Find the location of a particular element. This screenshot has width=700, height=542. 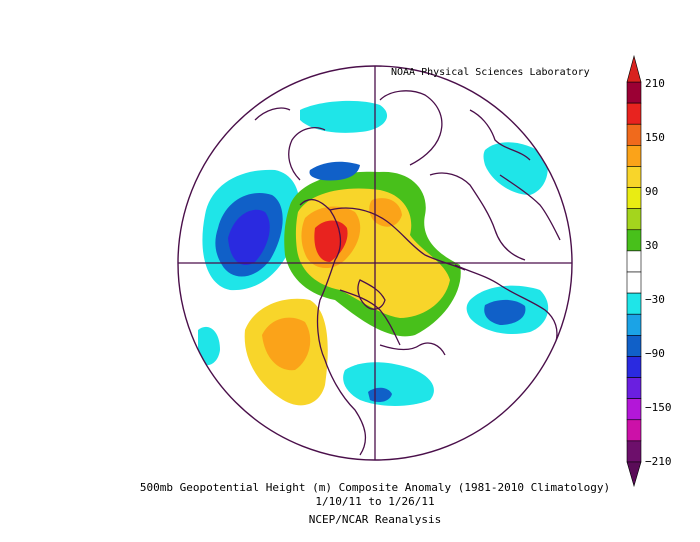

europe-negative-core is located at coordinates (505, 312).